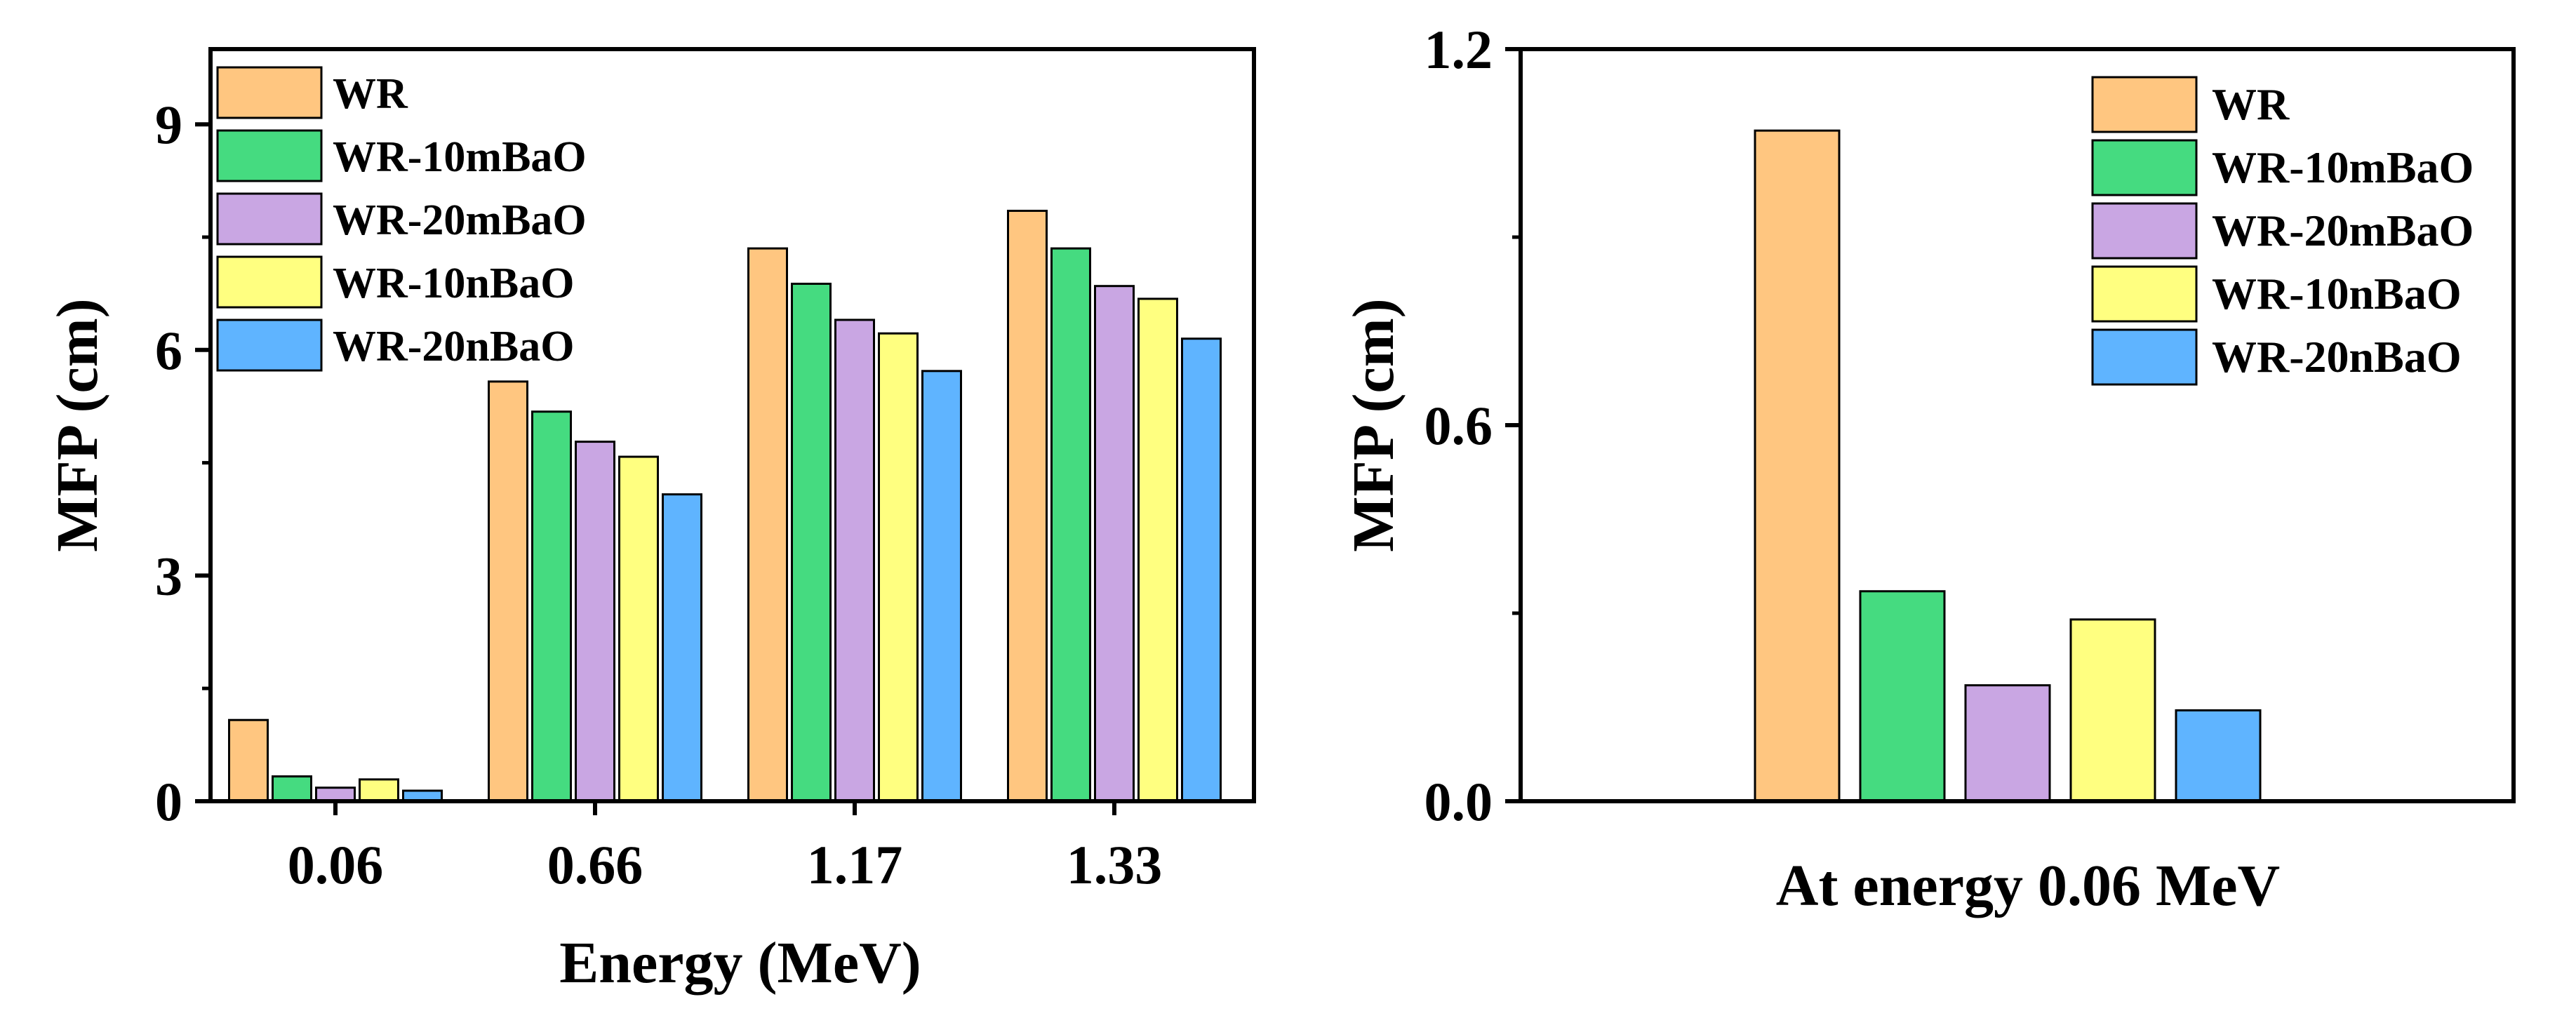 Image resolution: width=2576 pixels, height=1011 pixels. I want to click on y-tick-label: 1.2, so click(1459, 50).